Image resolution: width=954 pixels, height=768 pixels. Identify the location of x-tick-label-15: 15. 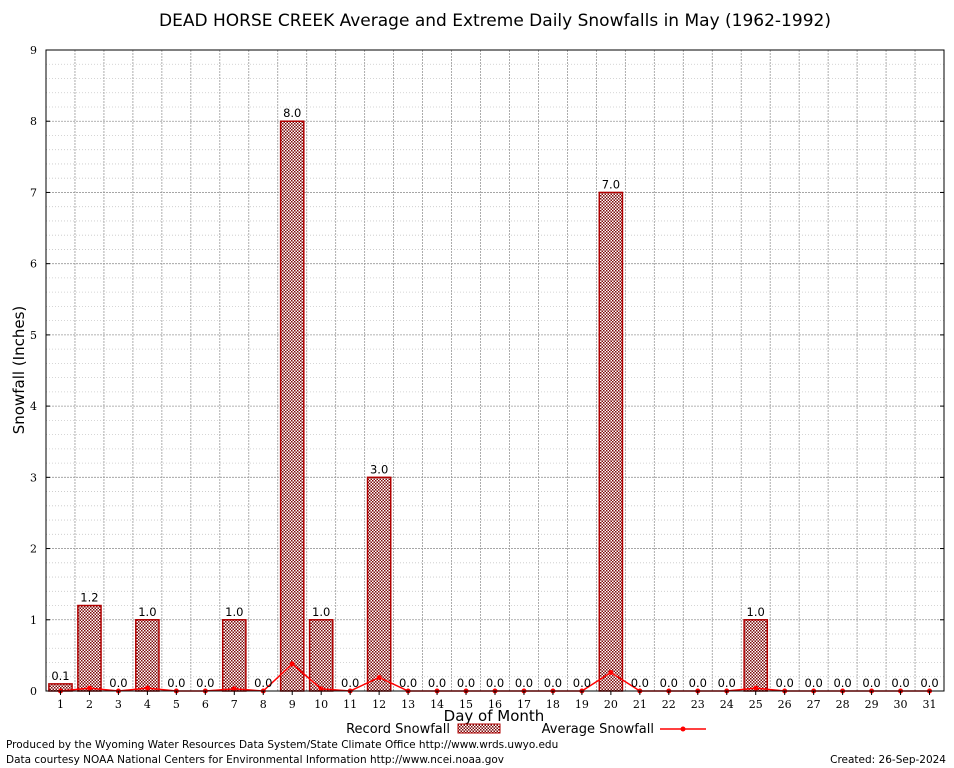
(466, 704).